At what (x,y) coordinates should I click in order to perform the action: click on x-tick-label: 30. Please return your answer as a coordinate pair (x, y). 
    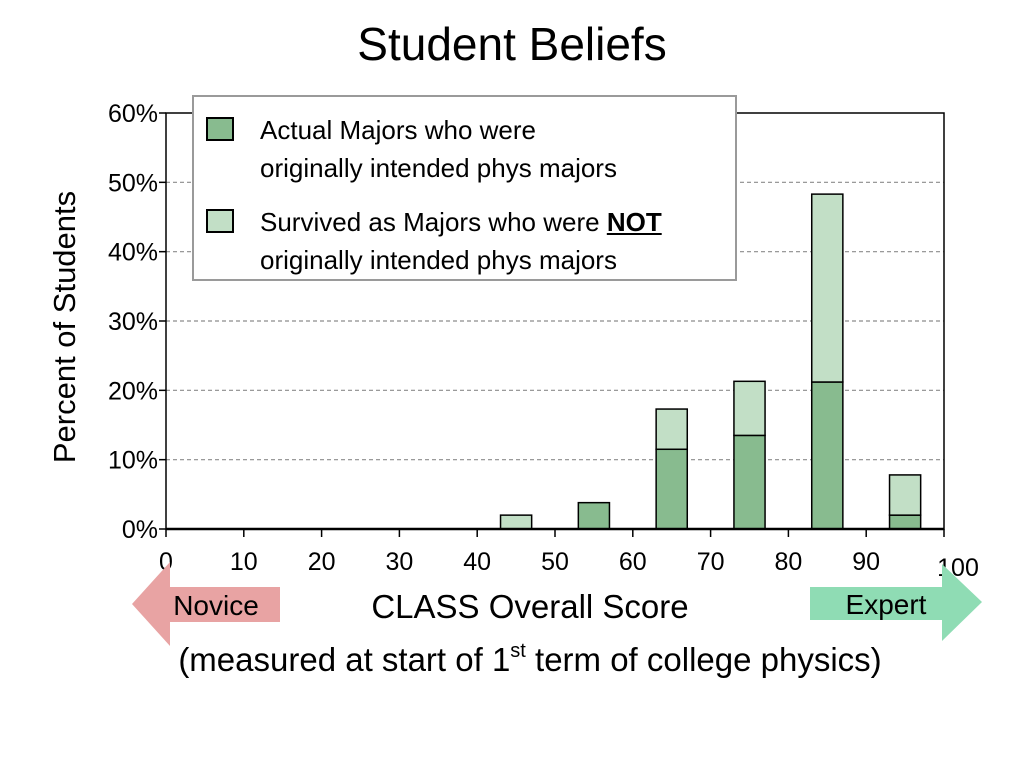
    Looking at the image, I should click on (399, 562).